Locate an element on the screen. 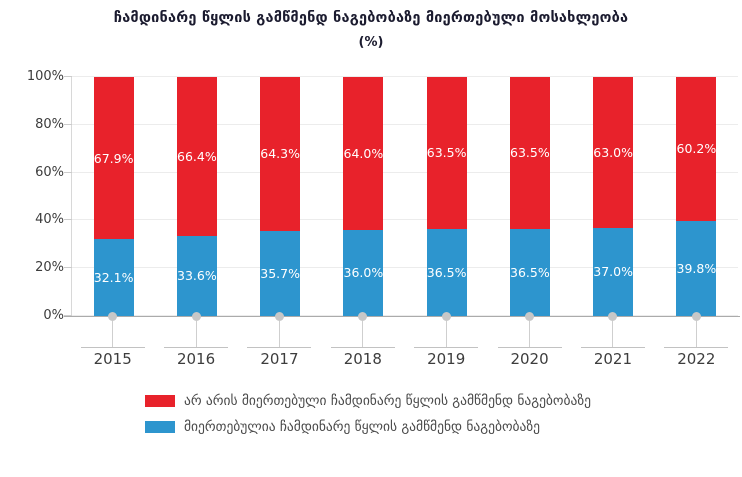 This screenshot has height=477, width=742. bar-segment-series1: 37.0% is located at coordinates (613, 271).